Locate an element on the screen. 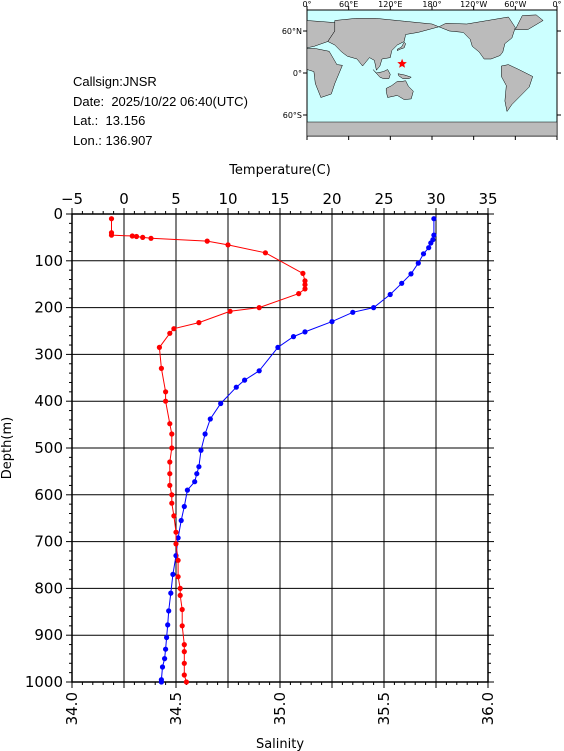 The image size is (564, 751). lat-value: 13.156 is located at coordinates (125, 120).